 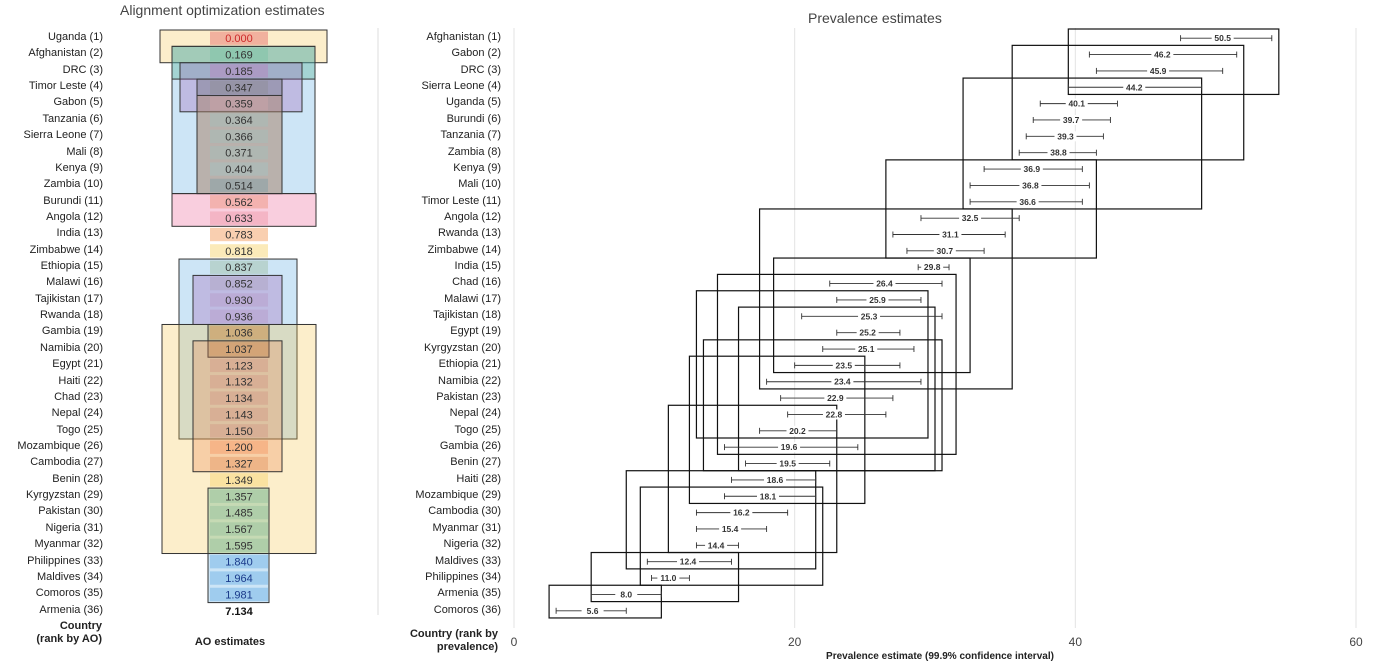 I want to click on ao-value: 1.567, so click(x=239, y=530).